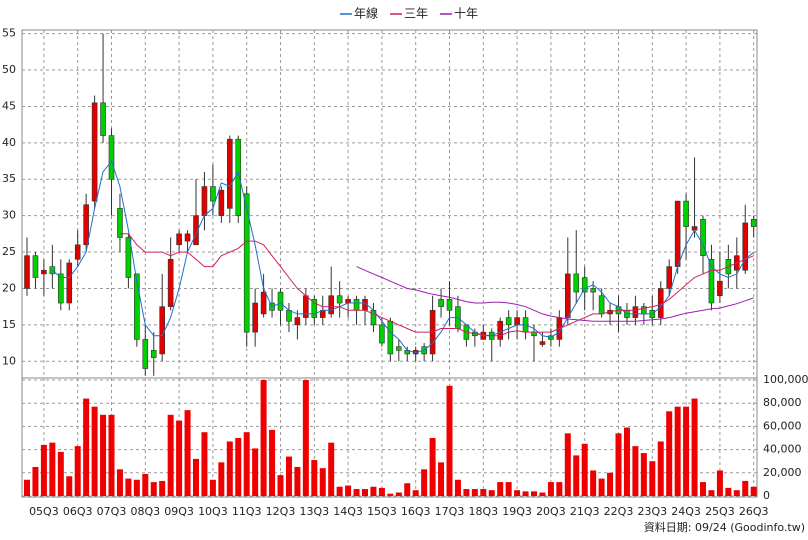  Describe the element at coordinates (782, 449) in the screenshot. I see `y2-tick-label: 40,000` at that location.